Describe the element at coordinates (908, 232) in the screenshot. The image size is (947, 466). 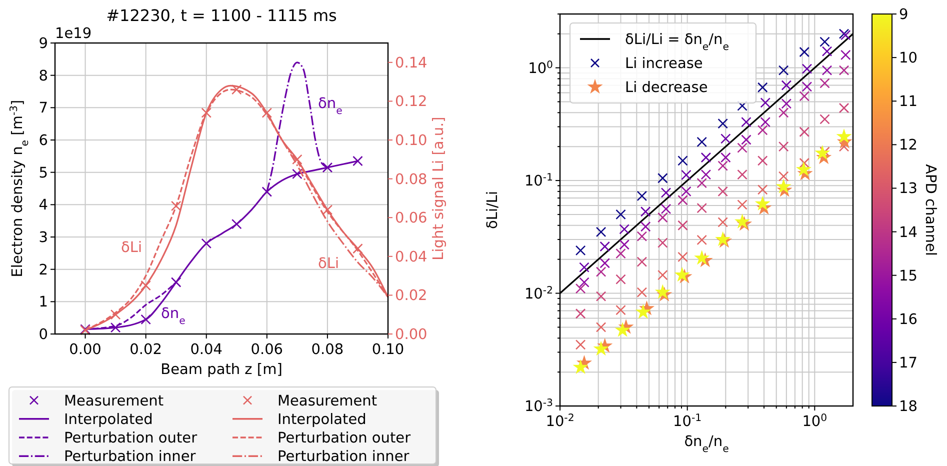
I see `color-bar-label: 14` at that location.